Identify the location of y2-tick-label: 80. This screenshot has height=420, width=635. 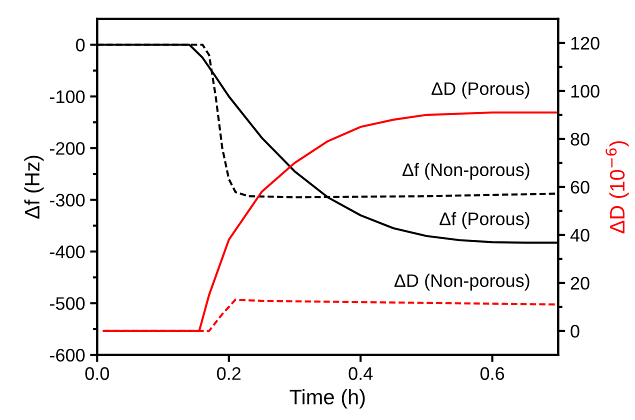
(580, 139).